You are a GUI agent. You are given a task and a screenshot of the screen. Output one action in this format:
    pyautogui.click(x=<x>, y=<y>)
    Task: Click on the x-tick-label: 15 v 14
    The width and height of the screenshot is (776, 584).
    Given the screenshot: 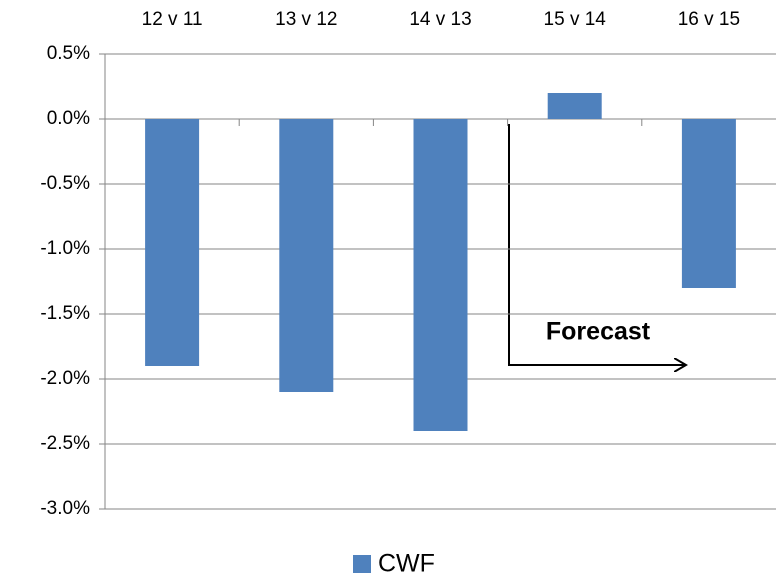 What is the action you would take?
    pyautogui.click(x=575, y=19)
    